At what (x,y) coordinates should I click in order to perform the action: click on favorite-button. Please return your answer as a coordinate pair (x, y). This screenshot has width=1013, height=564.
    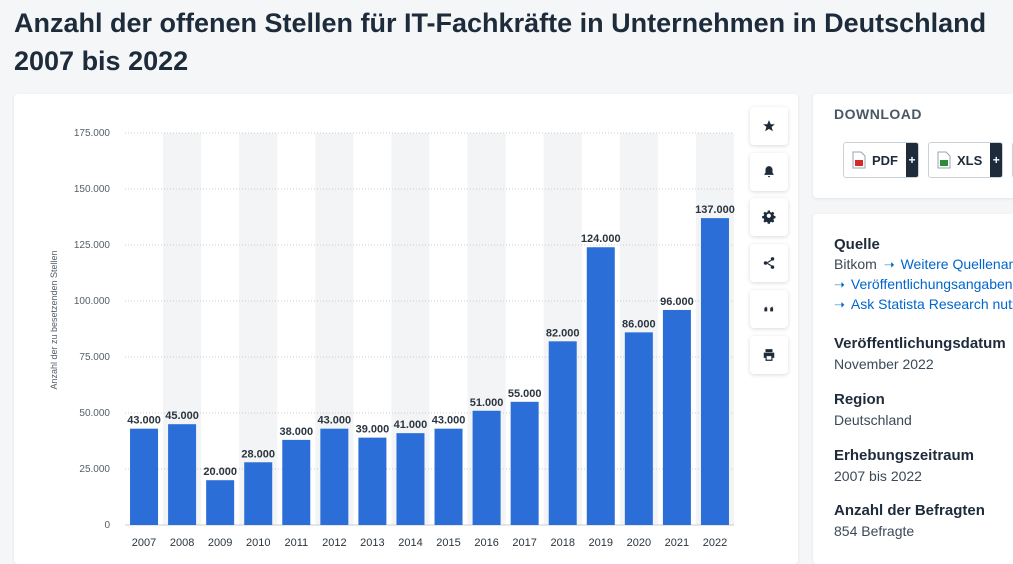
    Looking at the image, I should click on (769, 126).